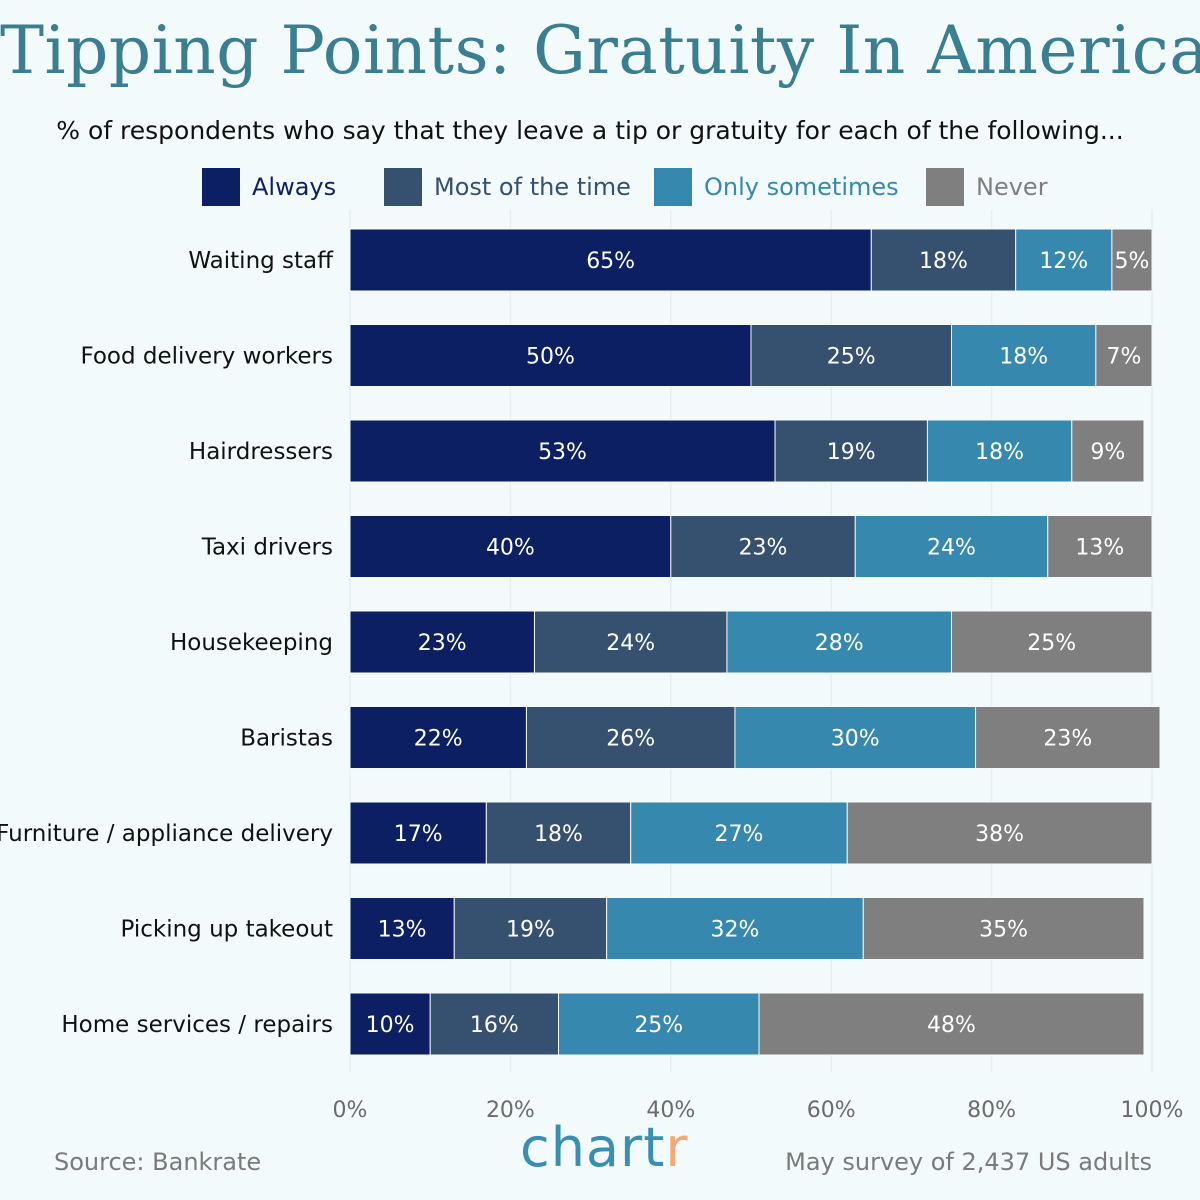 The width and height of the screenshot is (1200, 1200). Describe the element at coordinates (604, 1147) in the screenshot. I see `chartr-logo: chartr` at that location.